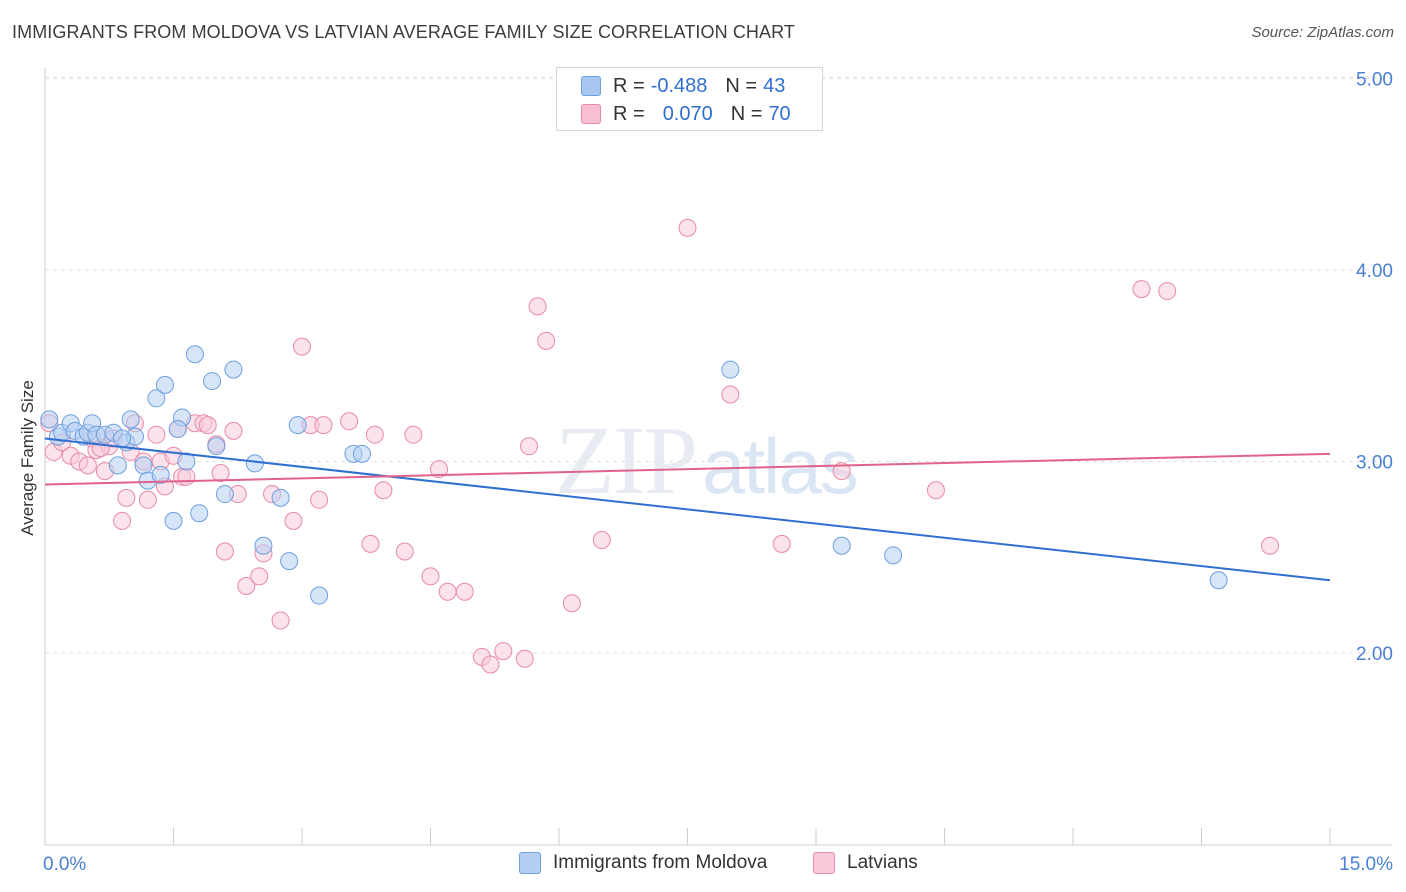 This screenshot has height=892, width=1406. Describe the element at coordinates (679, 85) in the screenshot. I see `legend-r-value: -0.488` at that location.